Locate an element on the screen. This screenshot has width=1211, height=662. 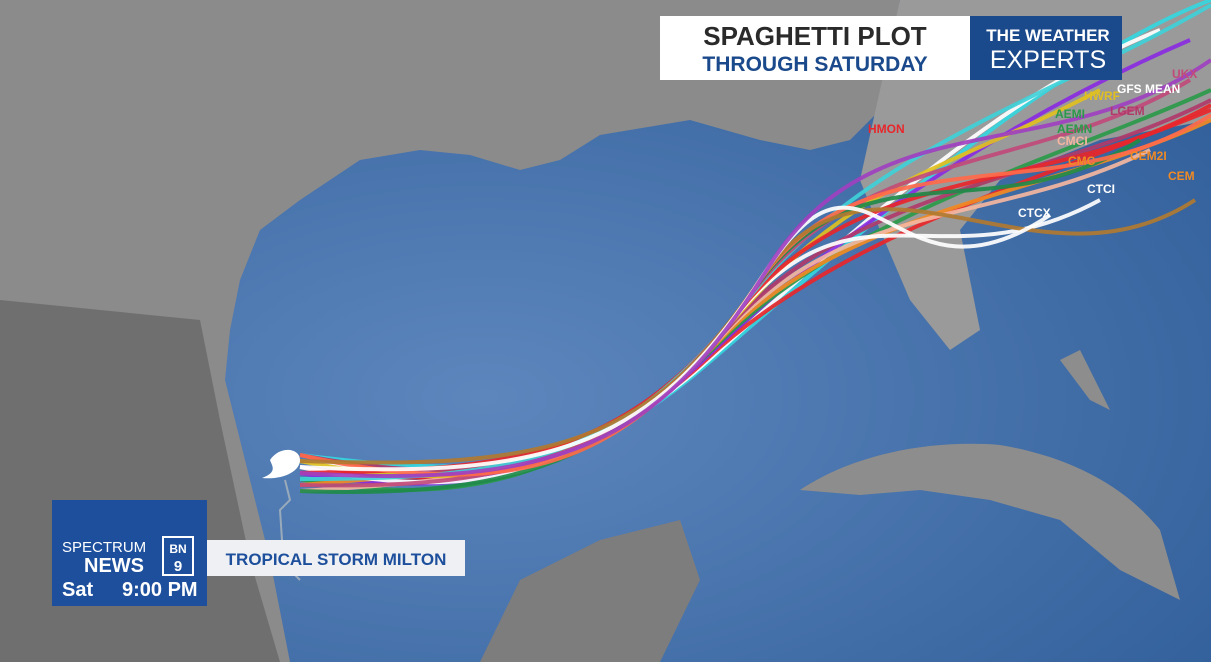
header-box is located at coordinates (815, 48).